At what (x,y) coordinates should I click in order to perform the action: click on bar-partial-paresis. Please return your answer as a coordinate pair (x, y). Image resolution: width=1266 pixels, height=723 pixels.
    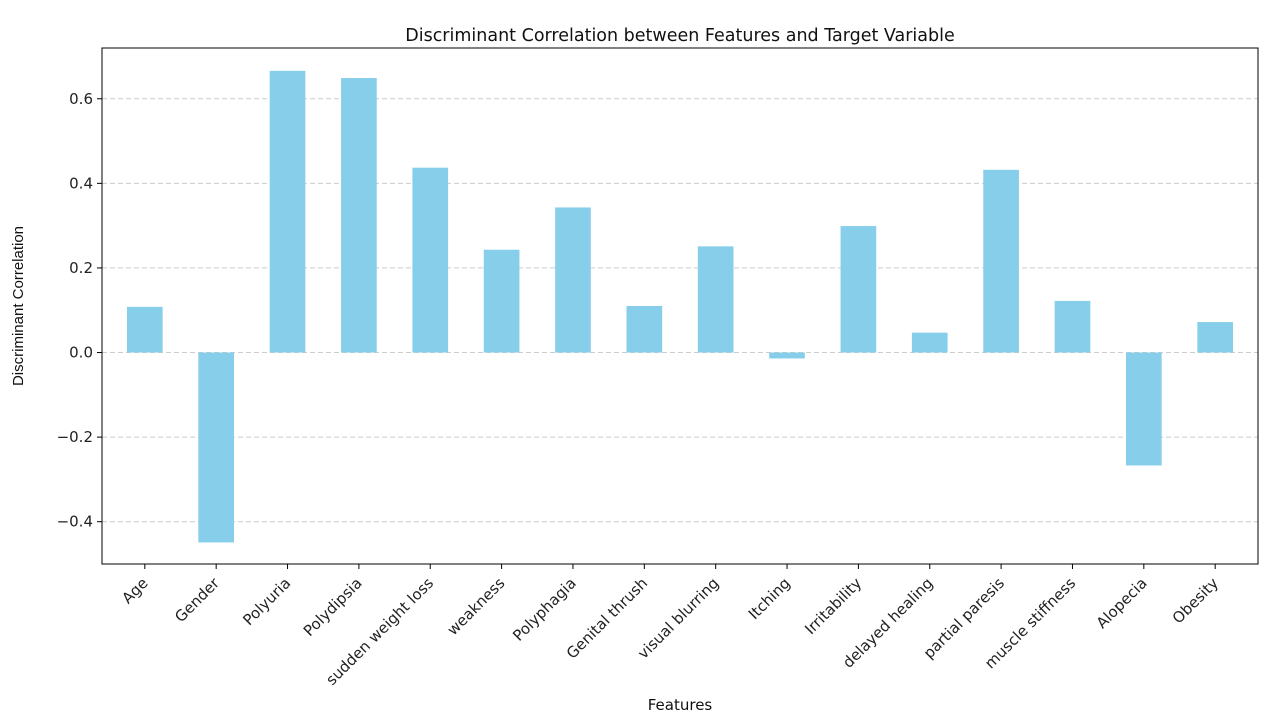
    Looking at the image, I should click on (1001, 261).